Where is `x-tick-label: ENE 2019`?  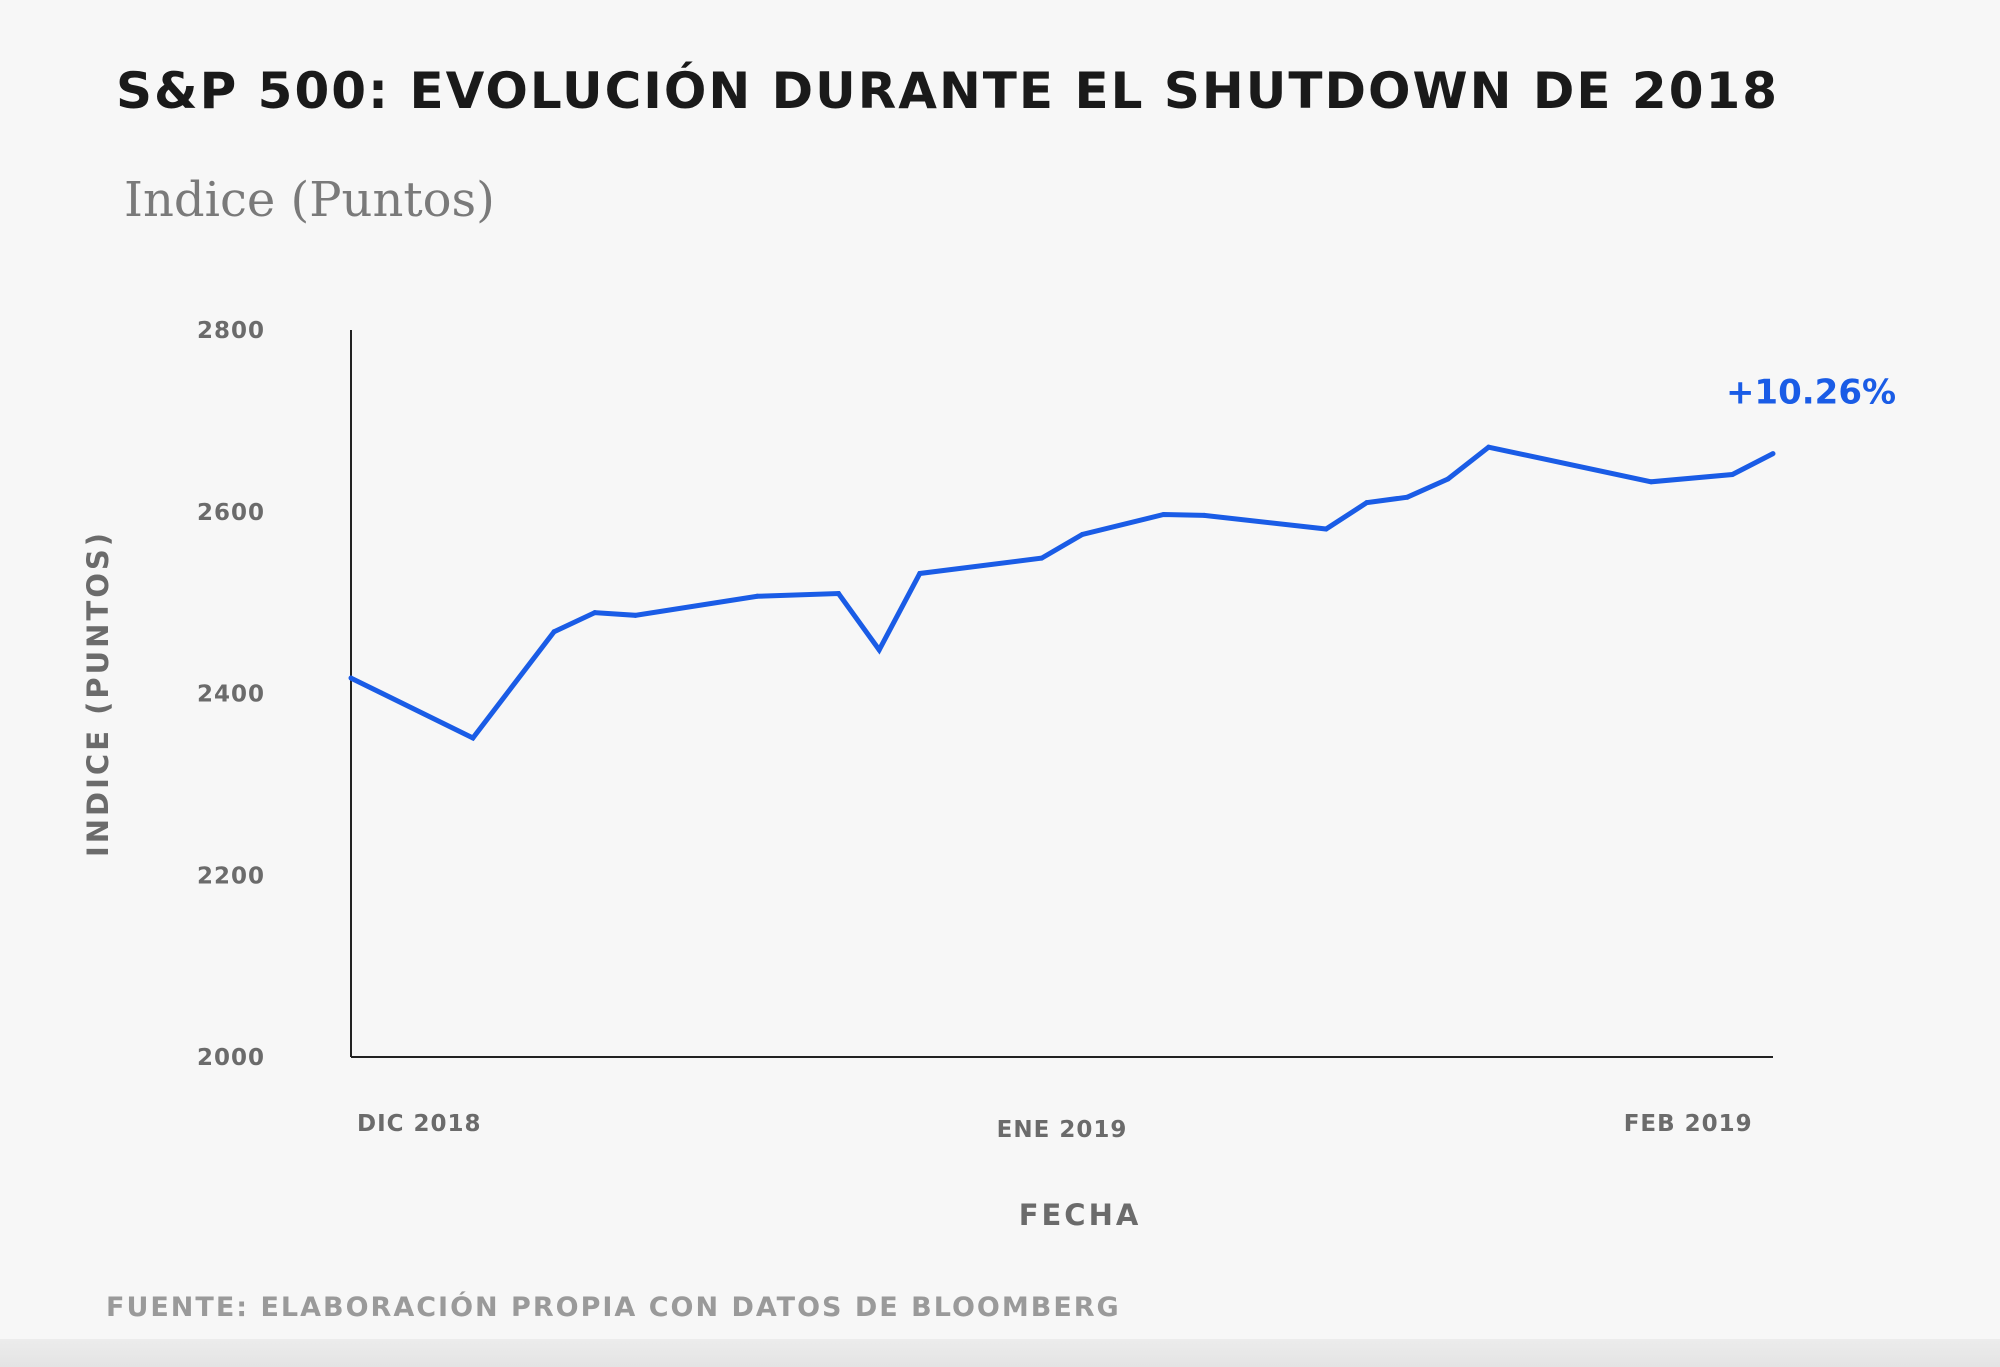
x-tick-label: ENE 2019 is located at coordinates (1062, 1130).